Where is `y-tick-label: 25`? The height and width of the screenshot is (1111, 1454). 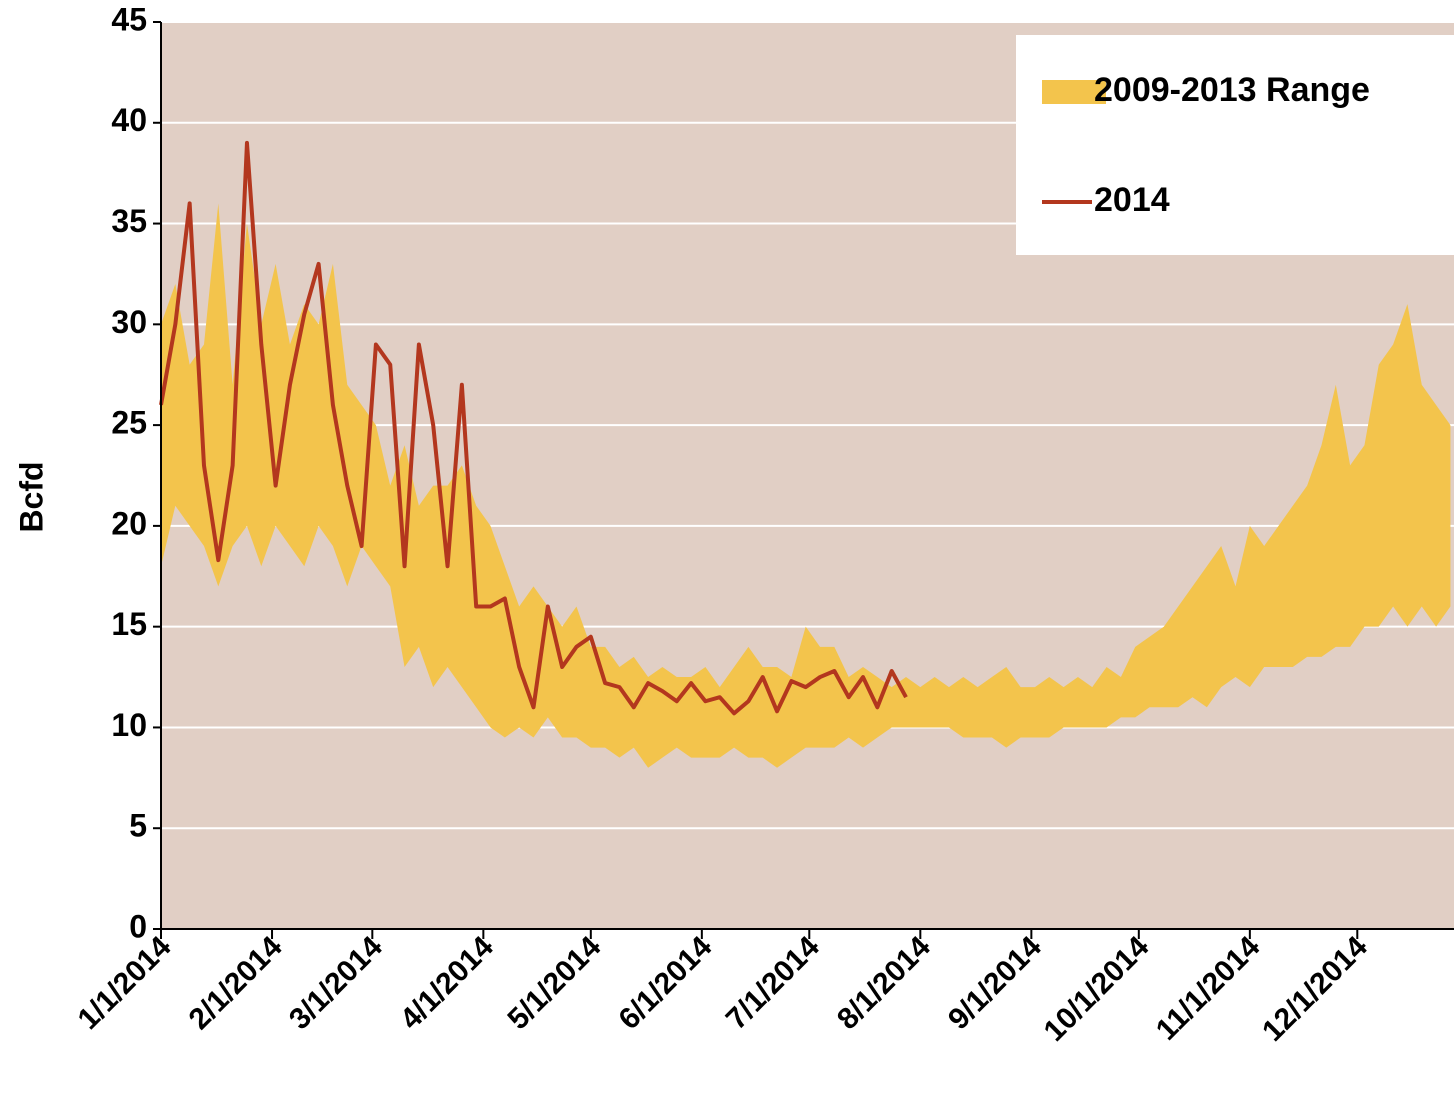
y-tick-label: 25 is located at coordinates (129, 423).